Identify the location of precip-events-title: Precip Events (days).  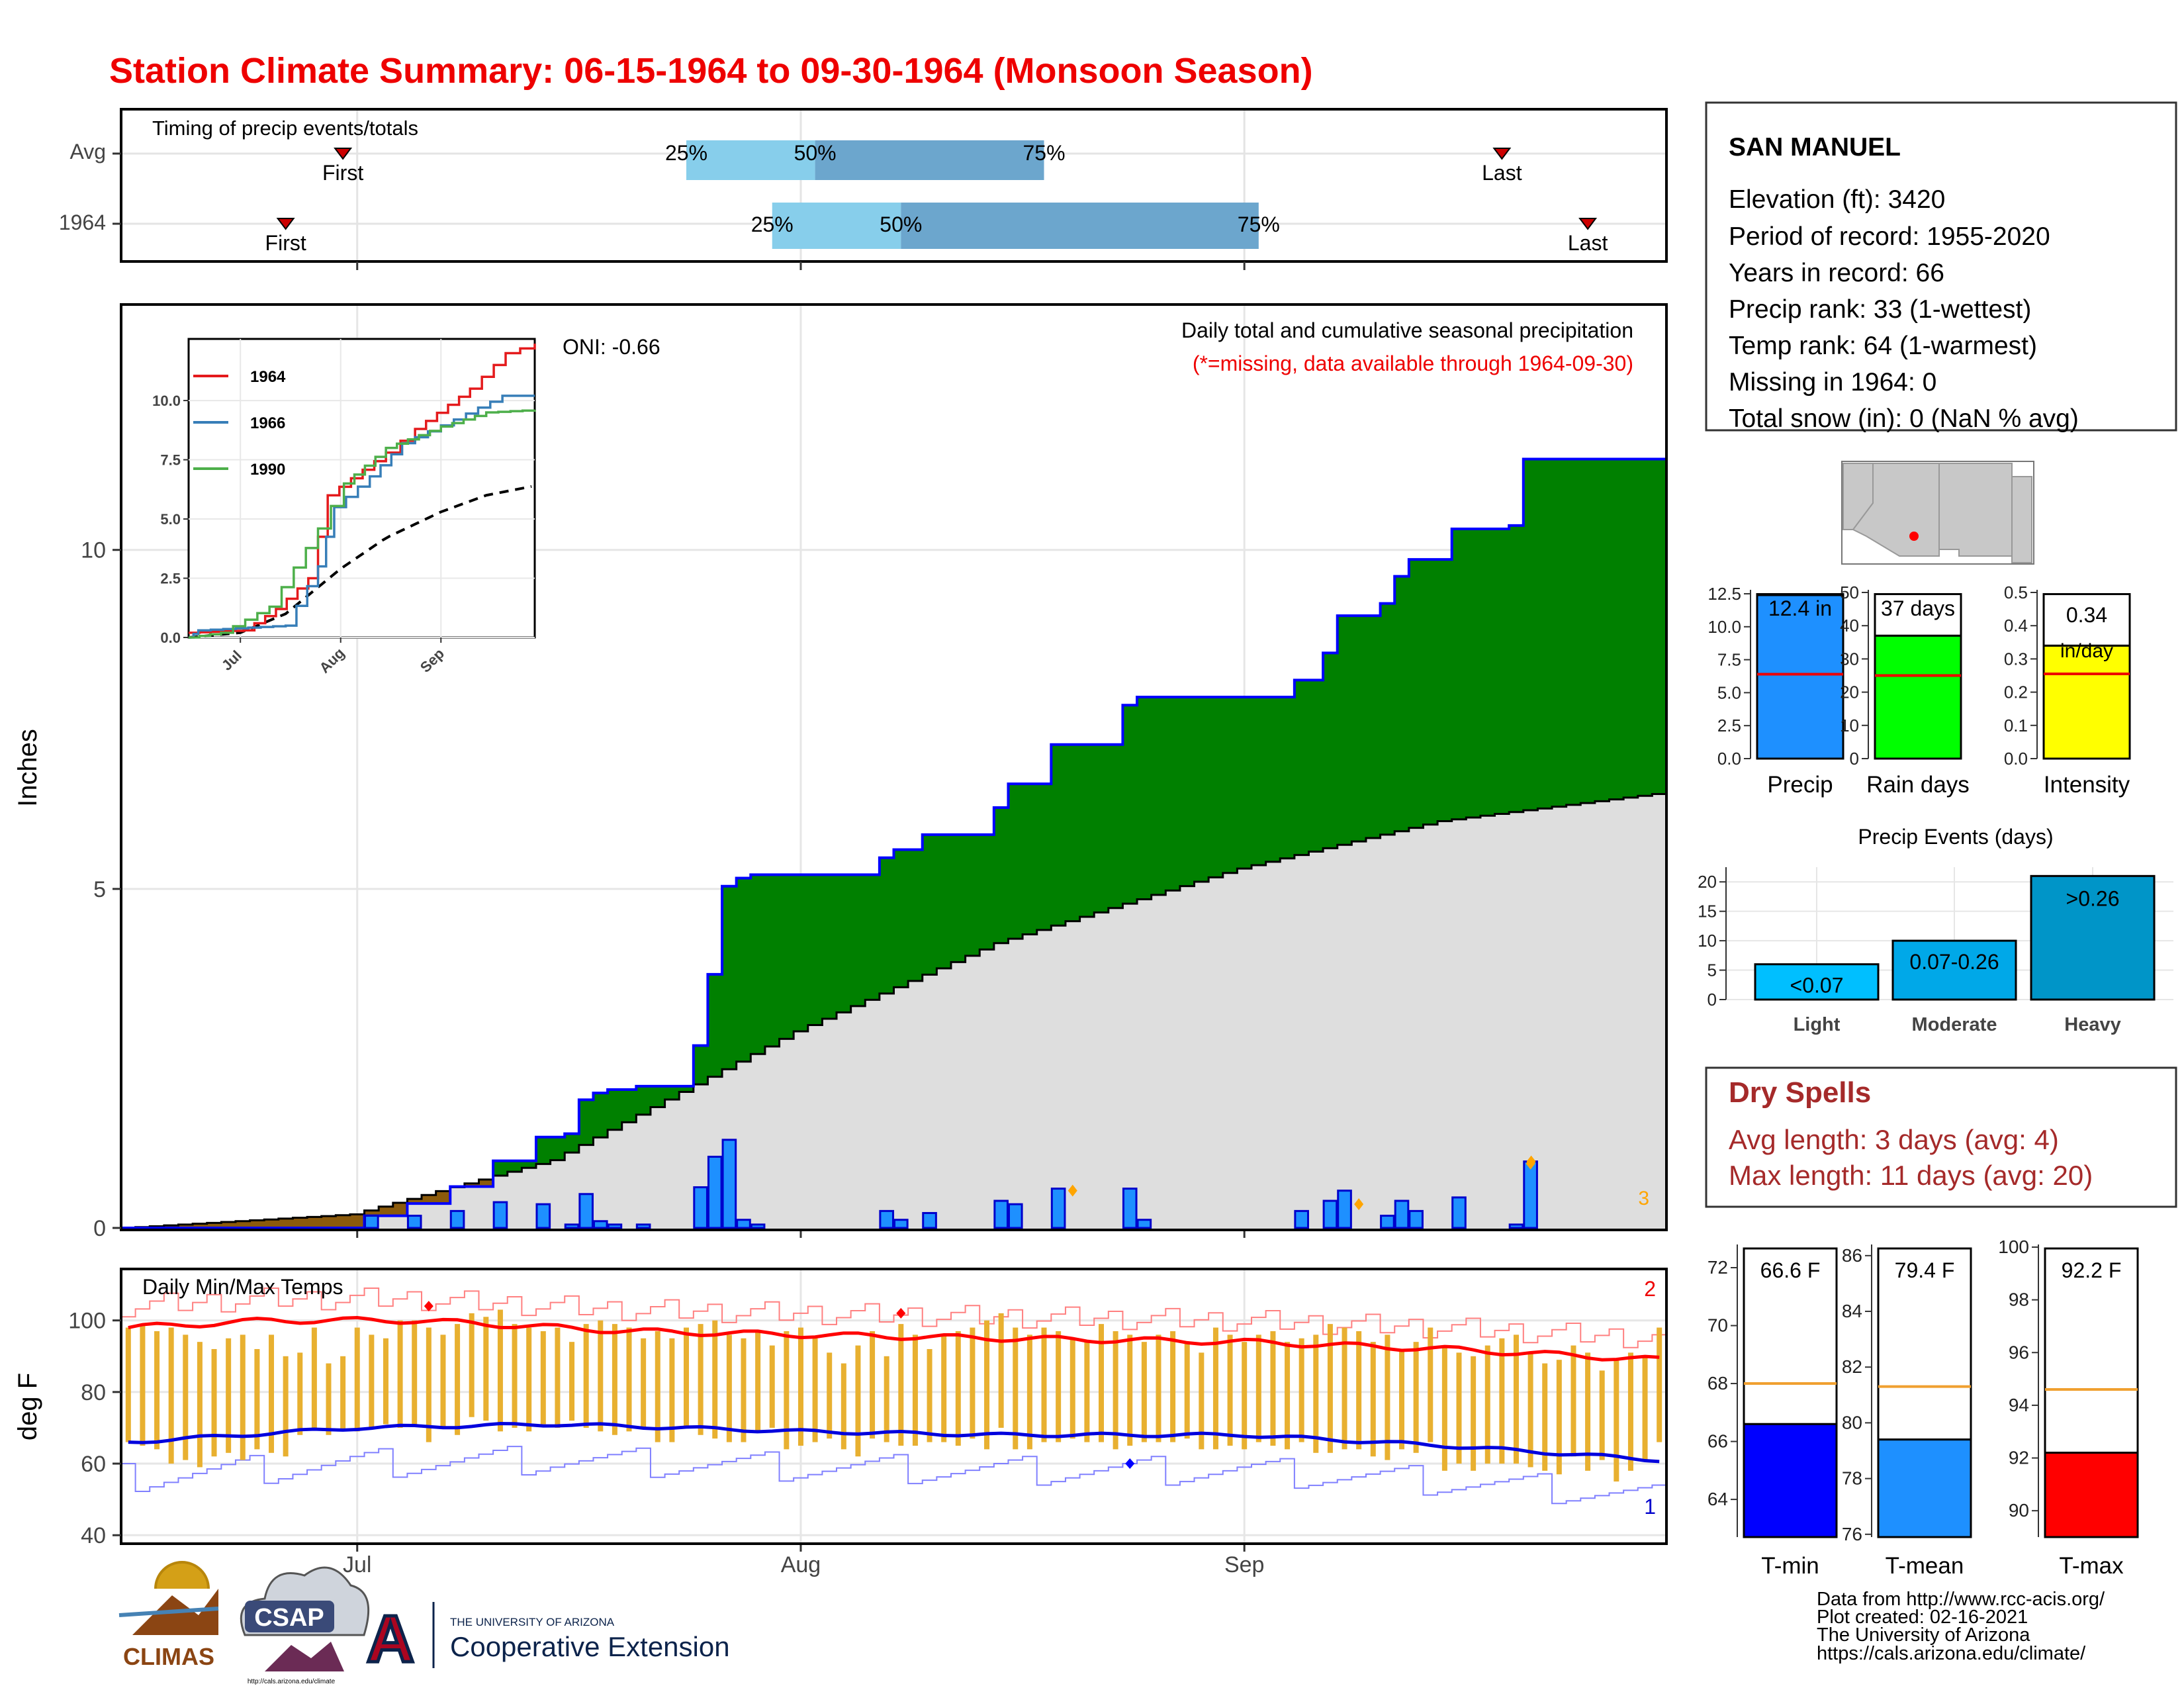
(1955, 837).